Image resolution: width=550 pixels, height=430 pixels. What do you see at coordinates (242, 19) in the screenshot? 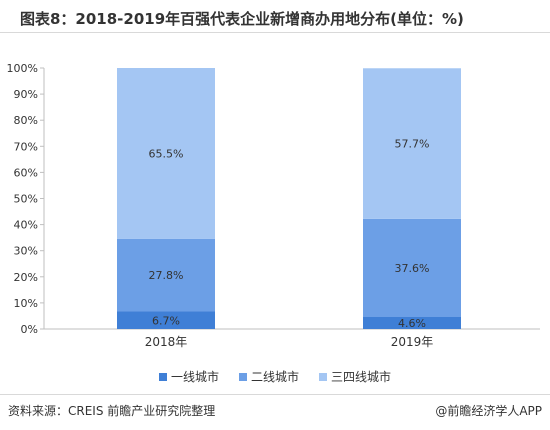
I see `chart-title: 图表8：2018-2019年百强代表企业新增商办用地分布(单位：%)` at bounding box center [242, 19].